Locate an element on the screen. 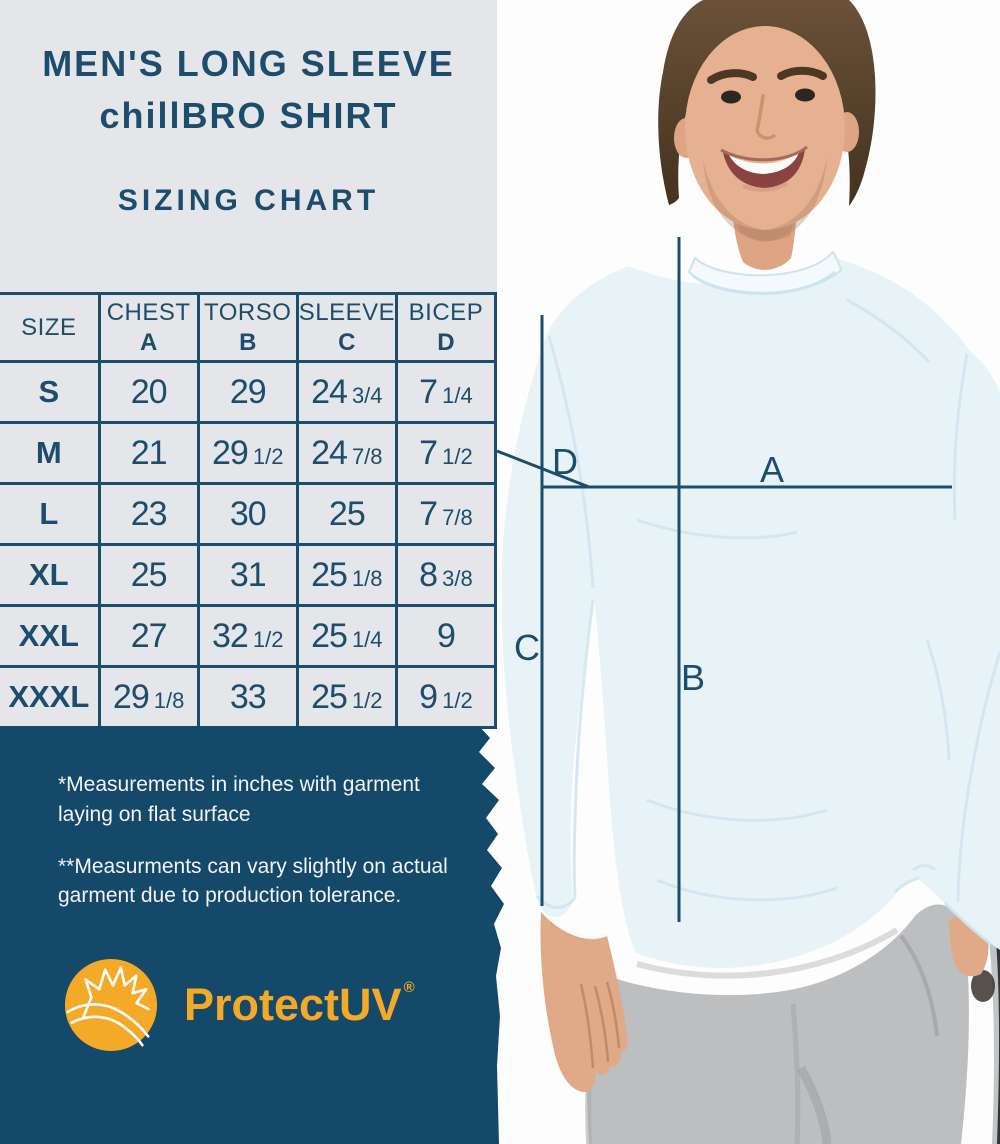 The height and width of the screenshot is (1144, 1000). value-cell: 33 is located at coordinates (247, 697).